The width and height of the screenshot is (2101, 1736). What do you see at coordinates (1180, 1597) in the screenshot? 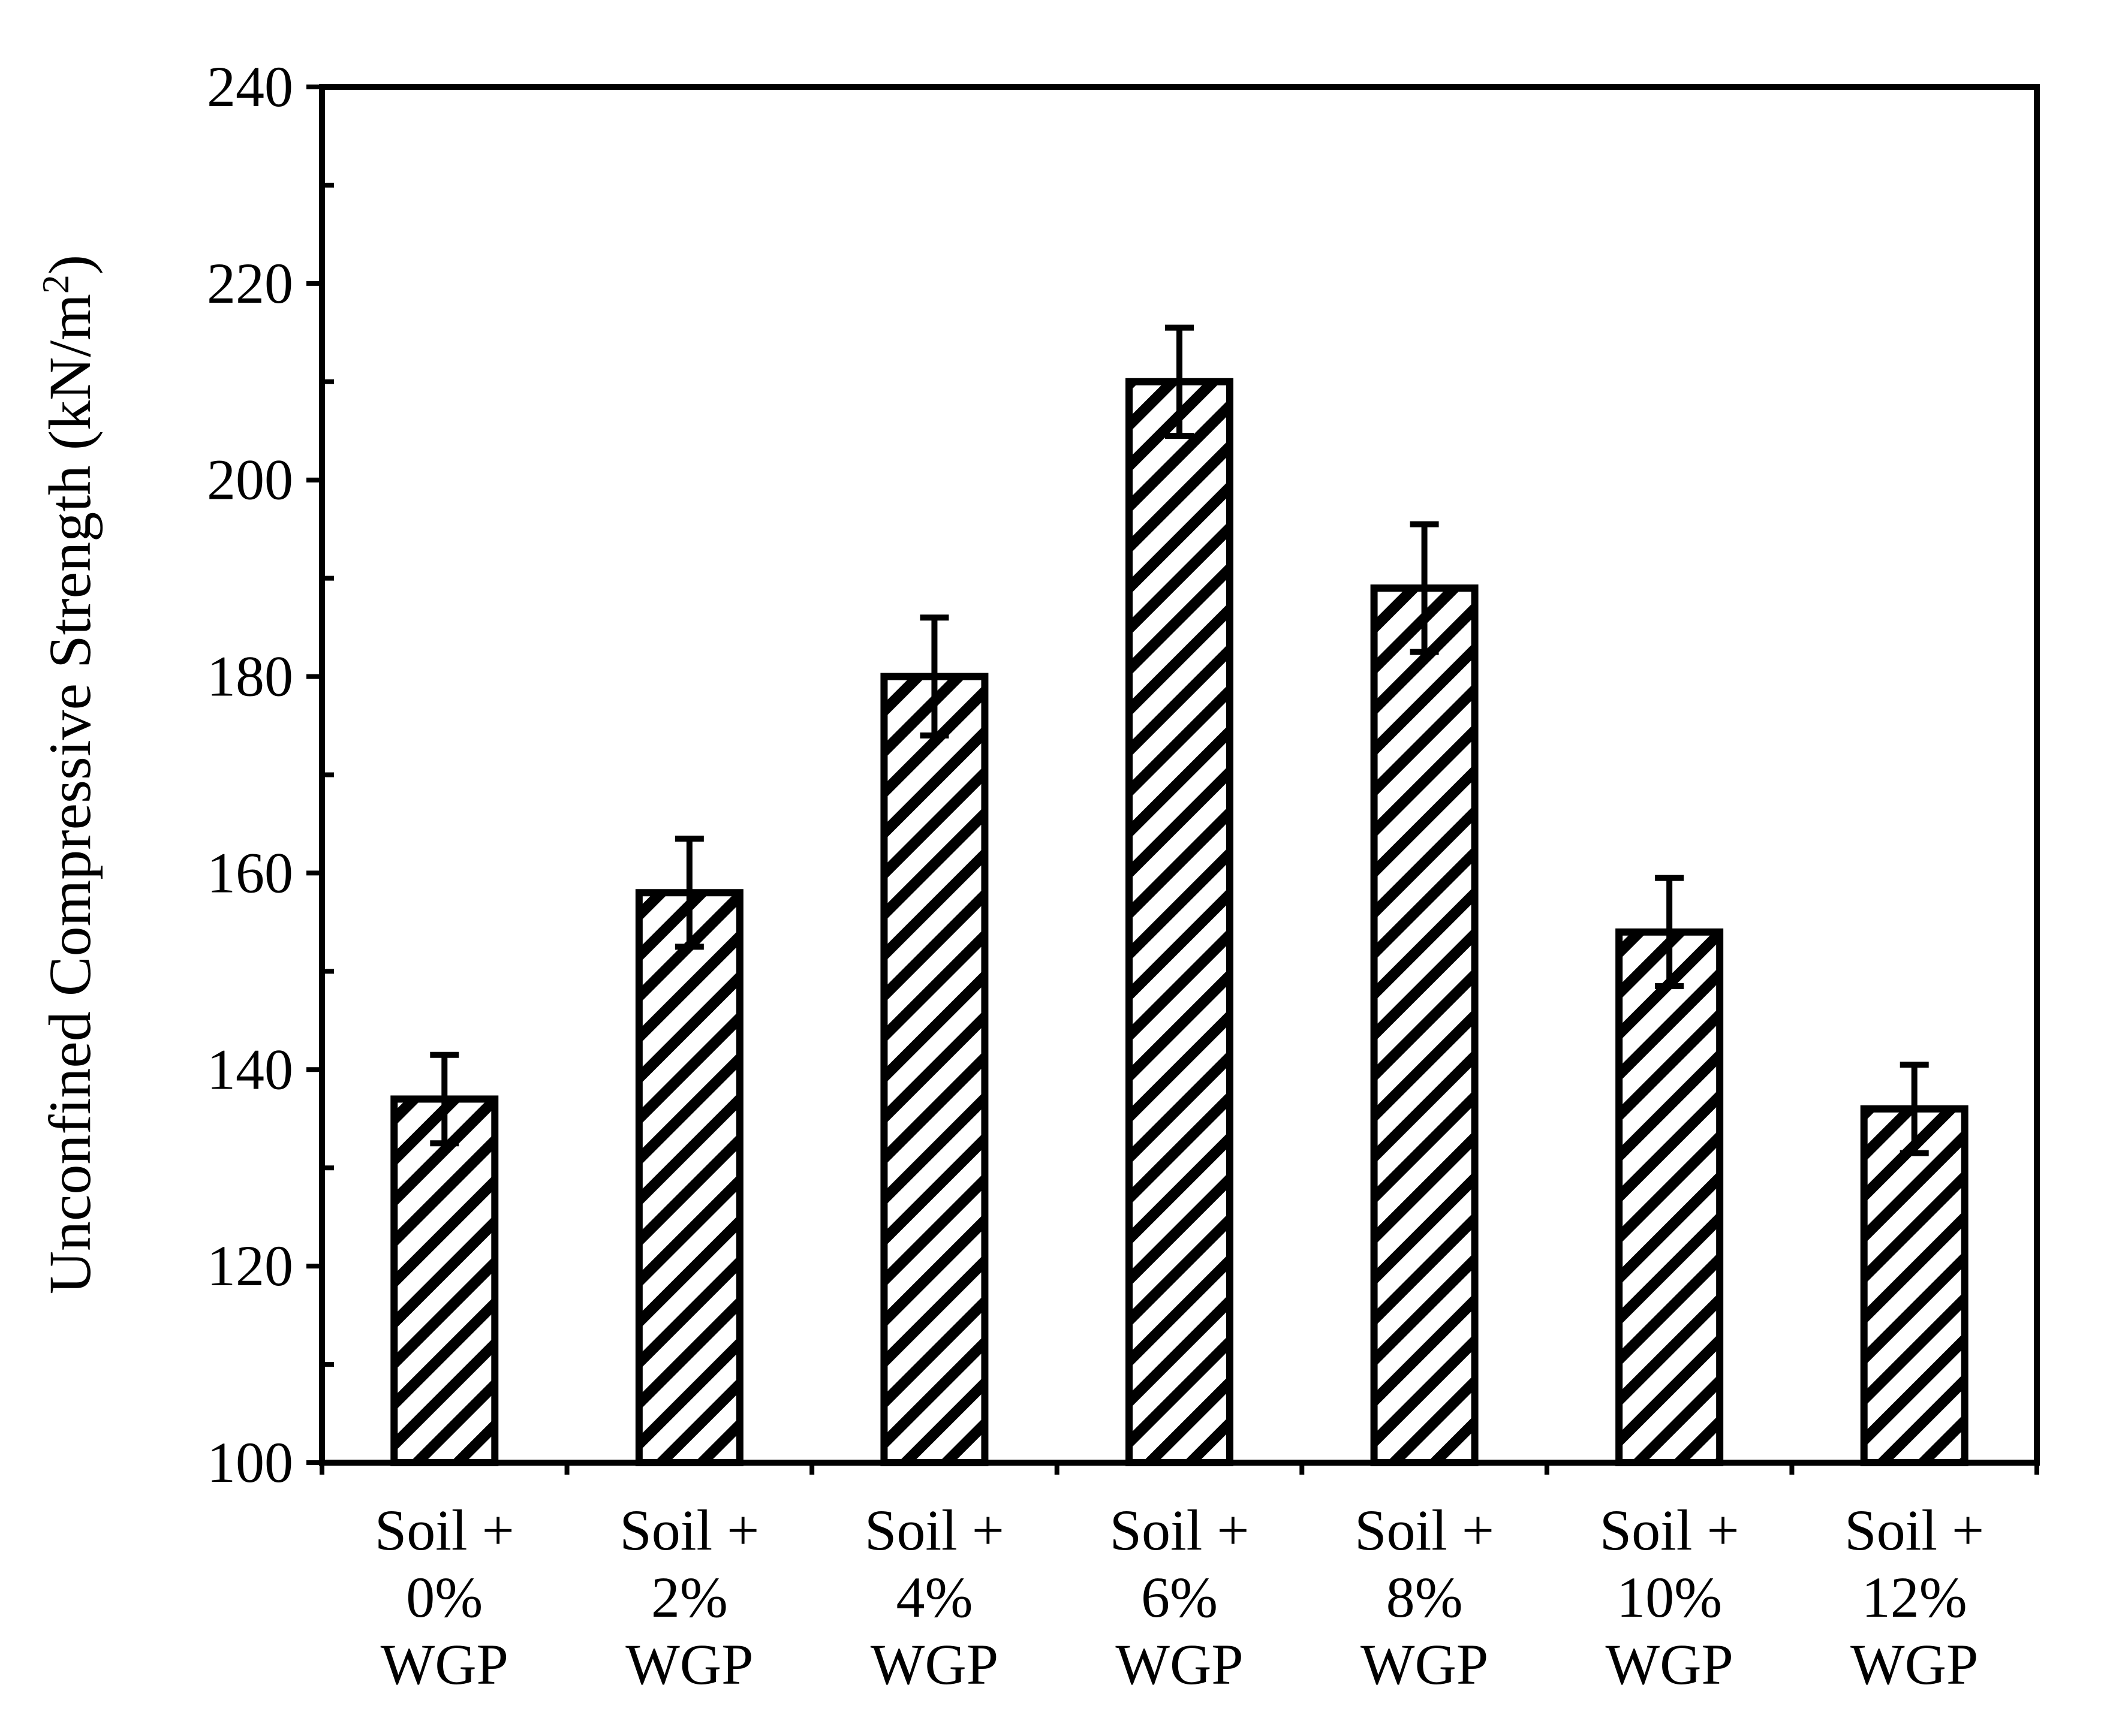
I see `x-tick-label: Soil +6% WGP` at bounding box center [1180, 1597].